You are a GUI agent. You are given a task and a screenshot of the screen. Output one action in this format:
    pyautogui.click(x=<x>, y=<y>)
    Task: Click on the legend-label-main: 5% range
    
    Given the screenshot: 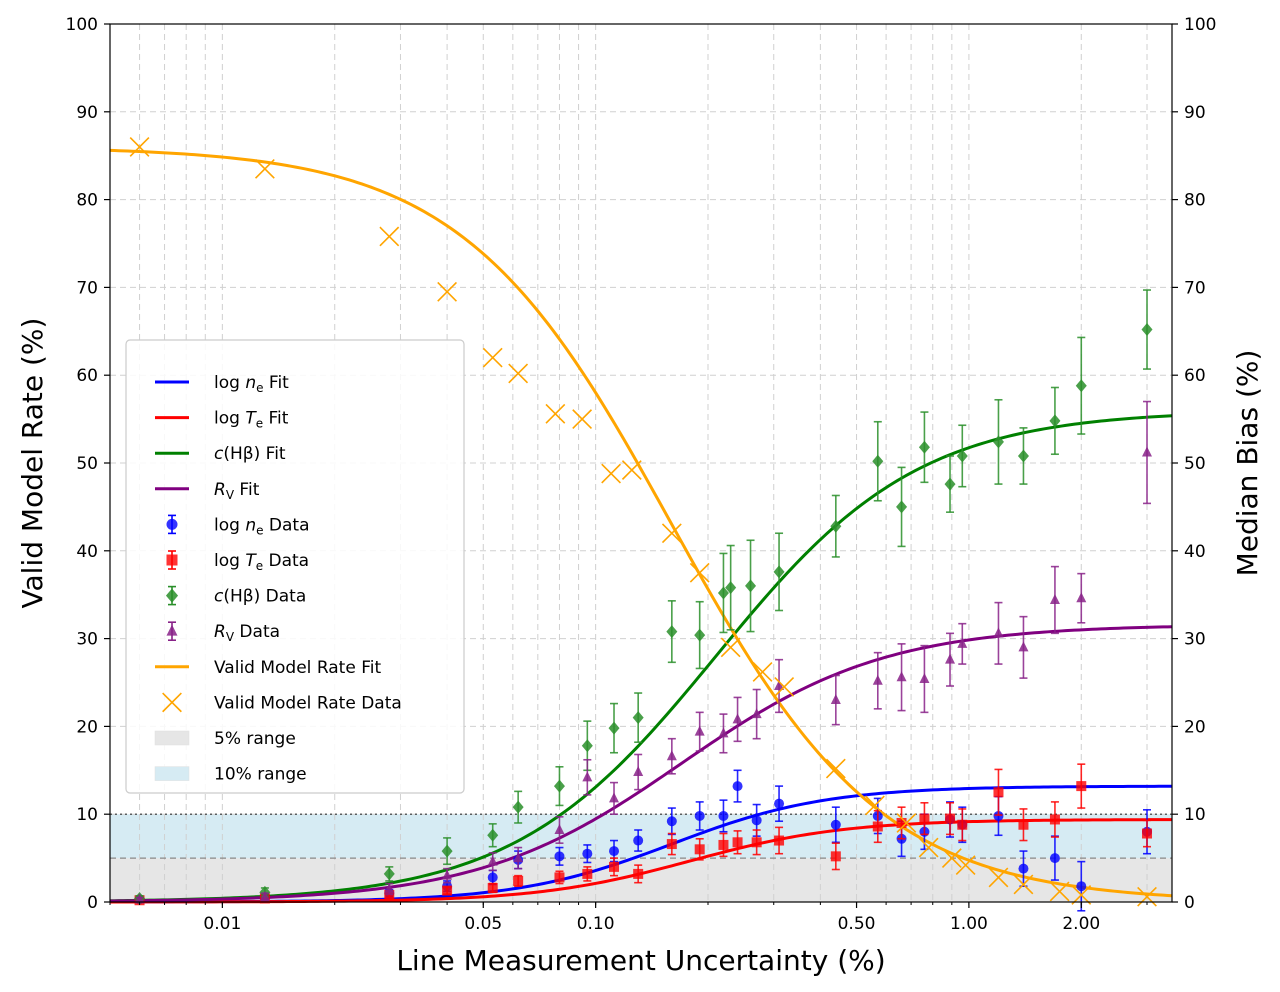 What is the action you would take?
    pyautogui.click(x=255, y=739)
    